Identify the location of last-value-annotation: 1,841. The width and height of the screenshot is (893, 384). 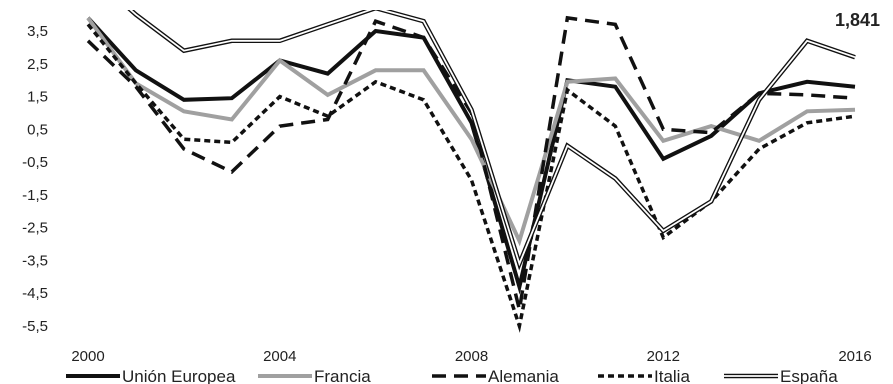
(857, 20).